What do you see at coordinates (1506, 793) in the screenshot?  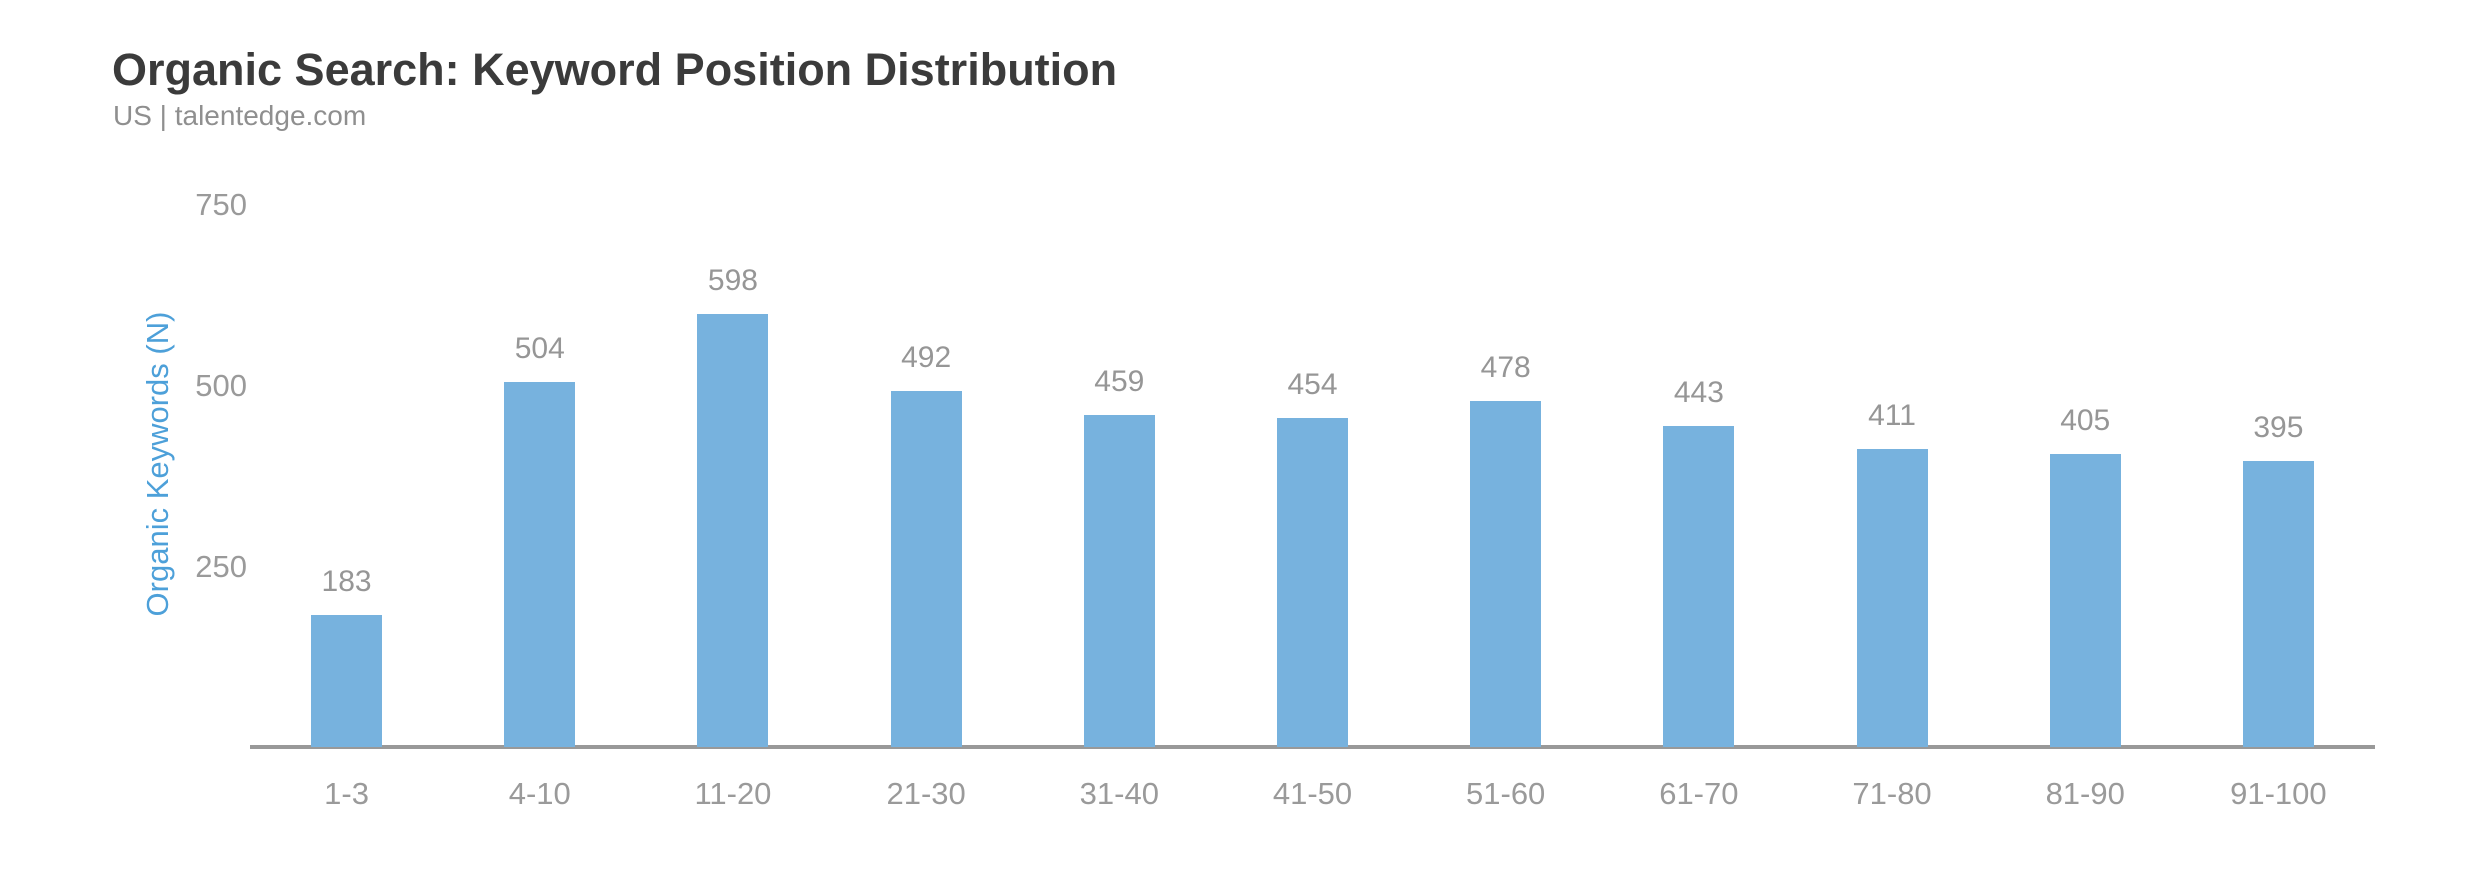 I see `x-tick-label: 51-60` at bounding box center [1506, 793].